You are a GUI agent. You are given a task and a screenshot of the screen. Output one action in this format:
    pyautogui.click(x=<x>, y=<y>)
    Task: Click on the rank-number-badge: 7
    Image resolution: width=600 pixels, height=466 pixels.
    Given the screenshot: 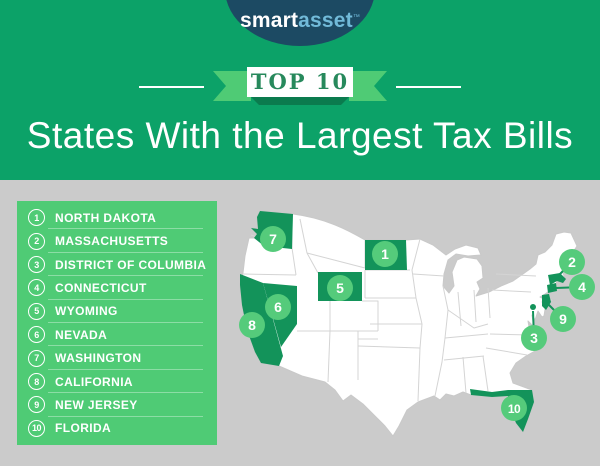 What is the action you would take?
    pyautogui.click(x=36, y=358)
    